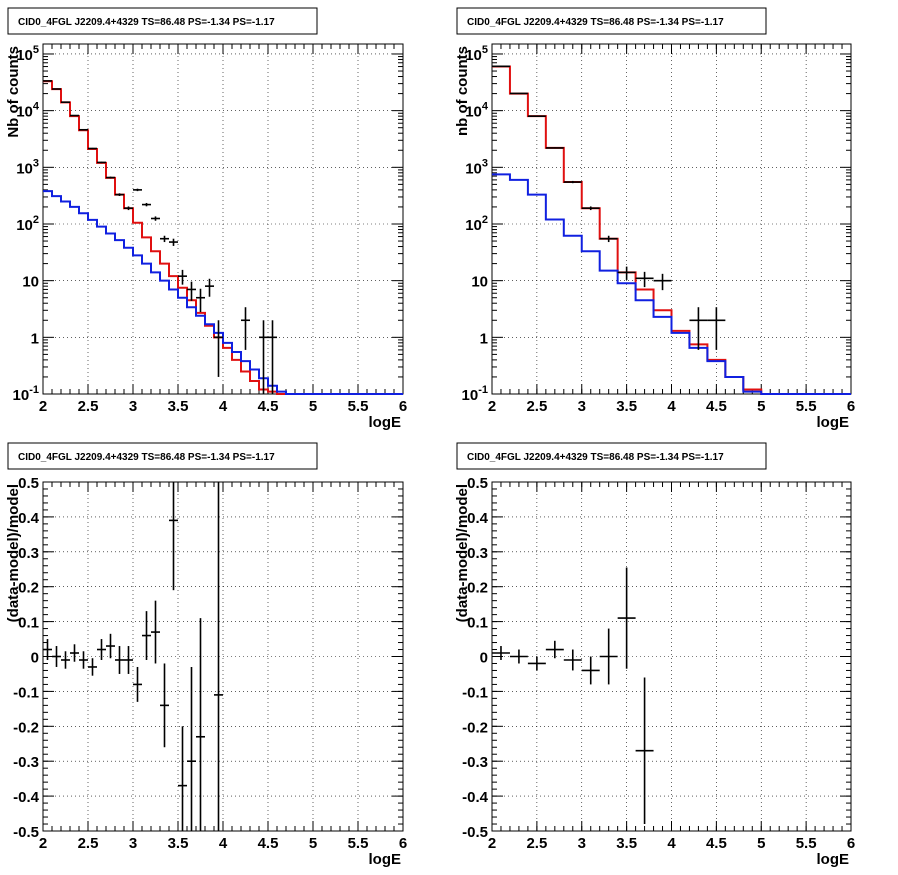  What do you see at coordinates (478, 518) in the screenshot?
I see `y-tick-label: 0.4` at bounding box center [478, 518].